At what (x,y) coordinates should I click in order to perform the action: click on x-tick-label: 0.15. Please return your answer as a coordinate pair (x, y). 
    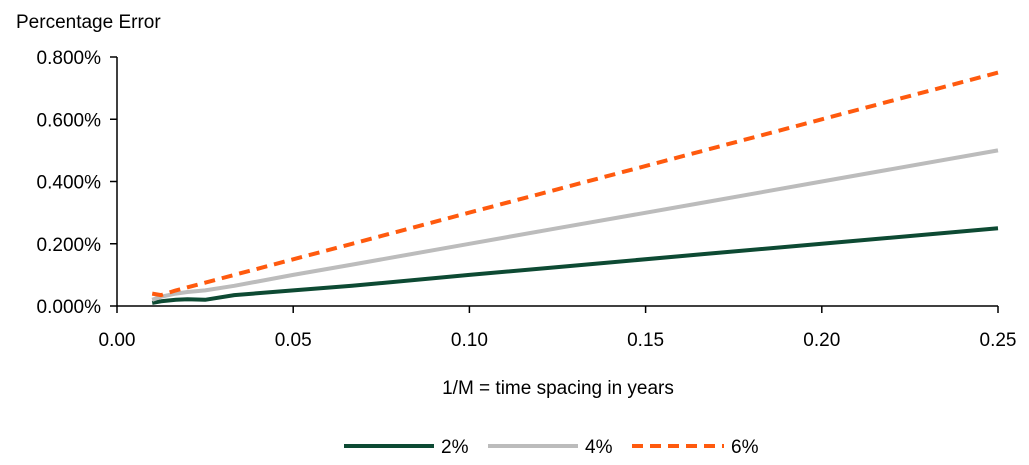
    Looking at the image, I should click on (645, 340).